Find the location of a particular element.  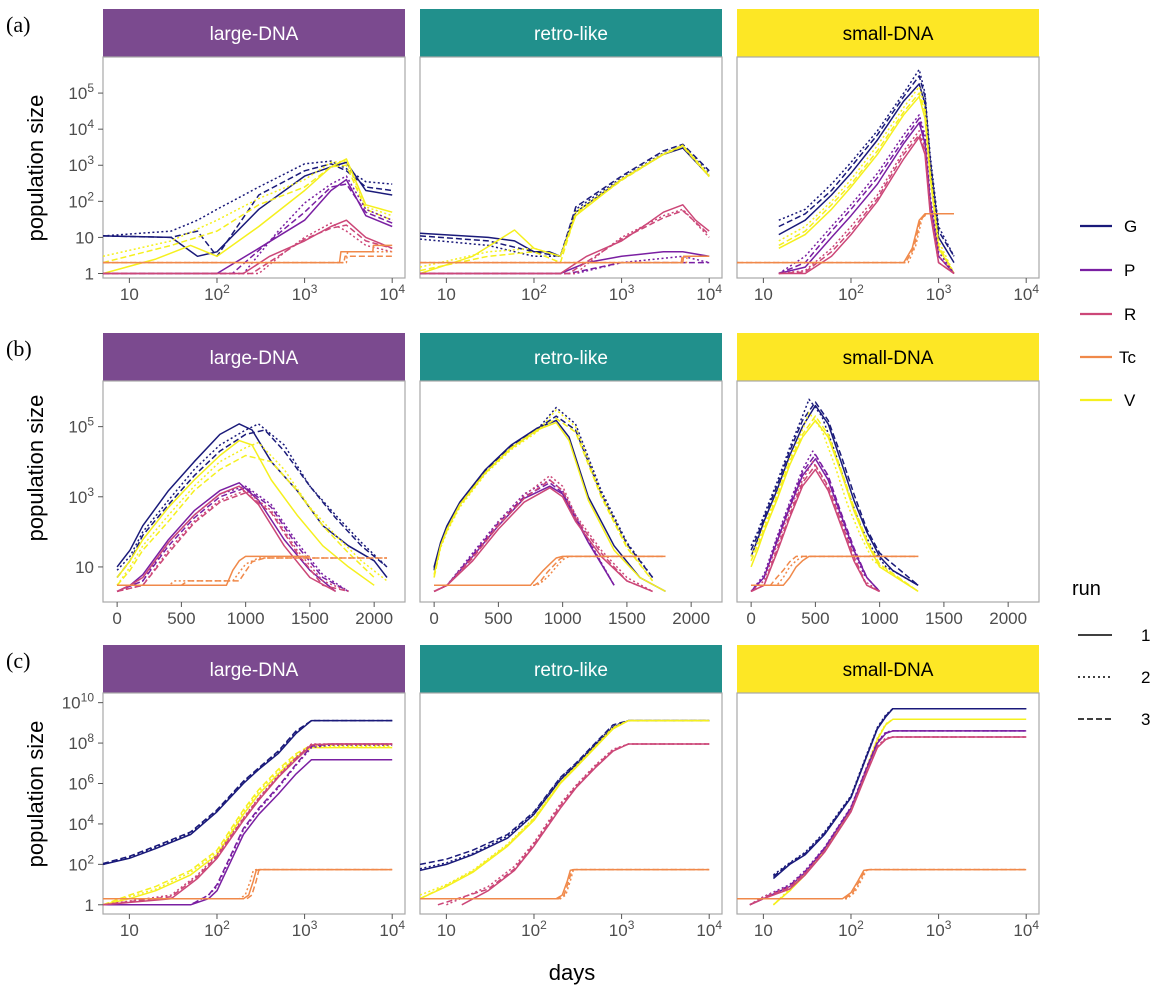

legend-item-run-2: 2 is located at coordinates (1114, 677).